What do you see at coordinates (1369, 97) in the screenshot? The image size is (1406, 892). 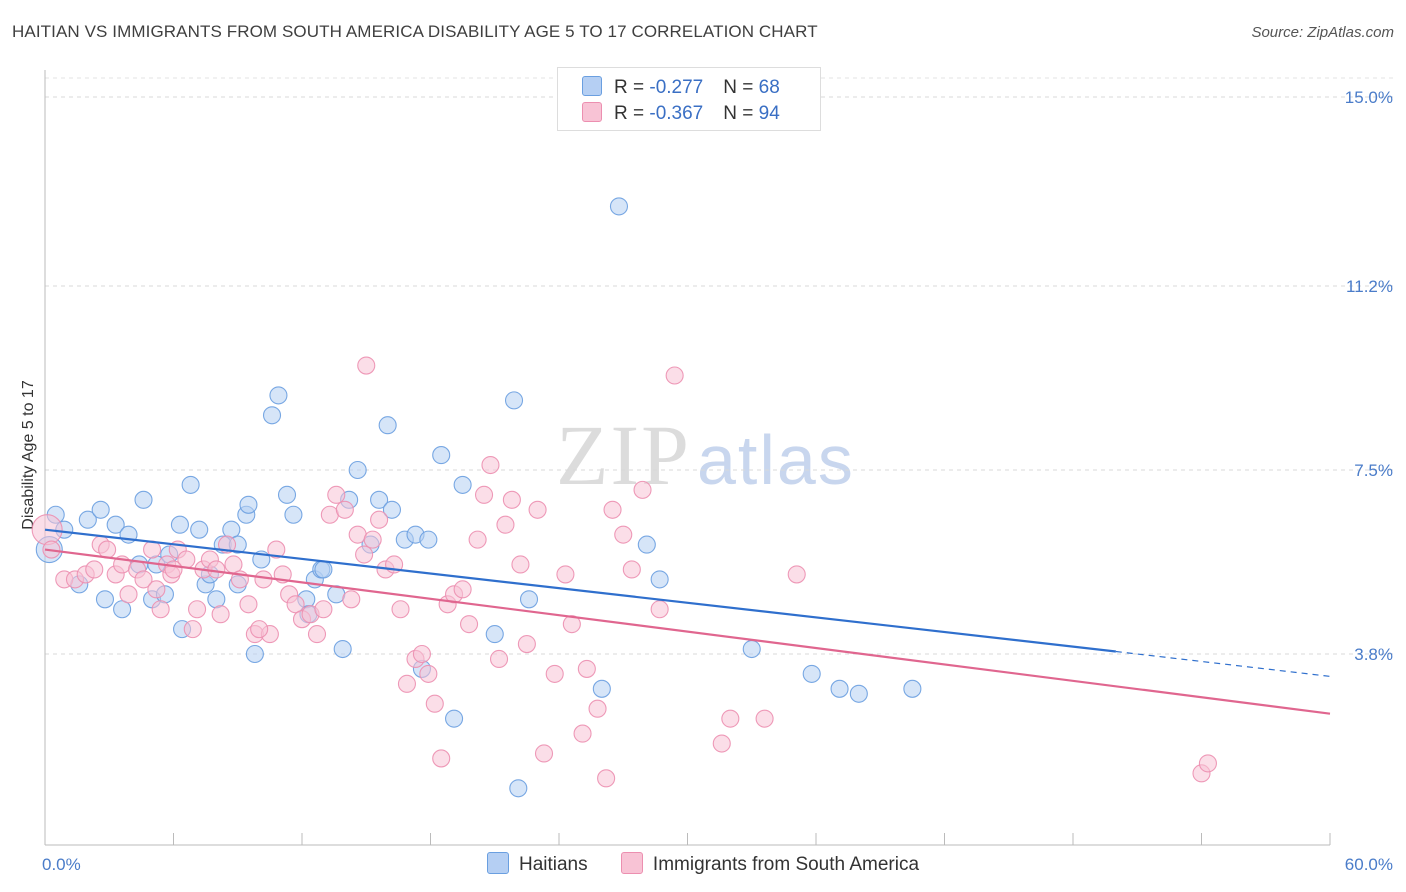 I see `y-tick-label: 15.0%` at bounding box center [1369, 97].